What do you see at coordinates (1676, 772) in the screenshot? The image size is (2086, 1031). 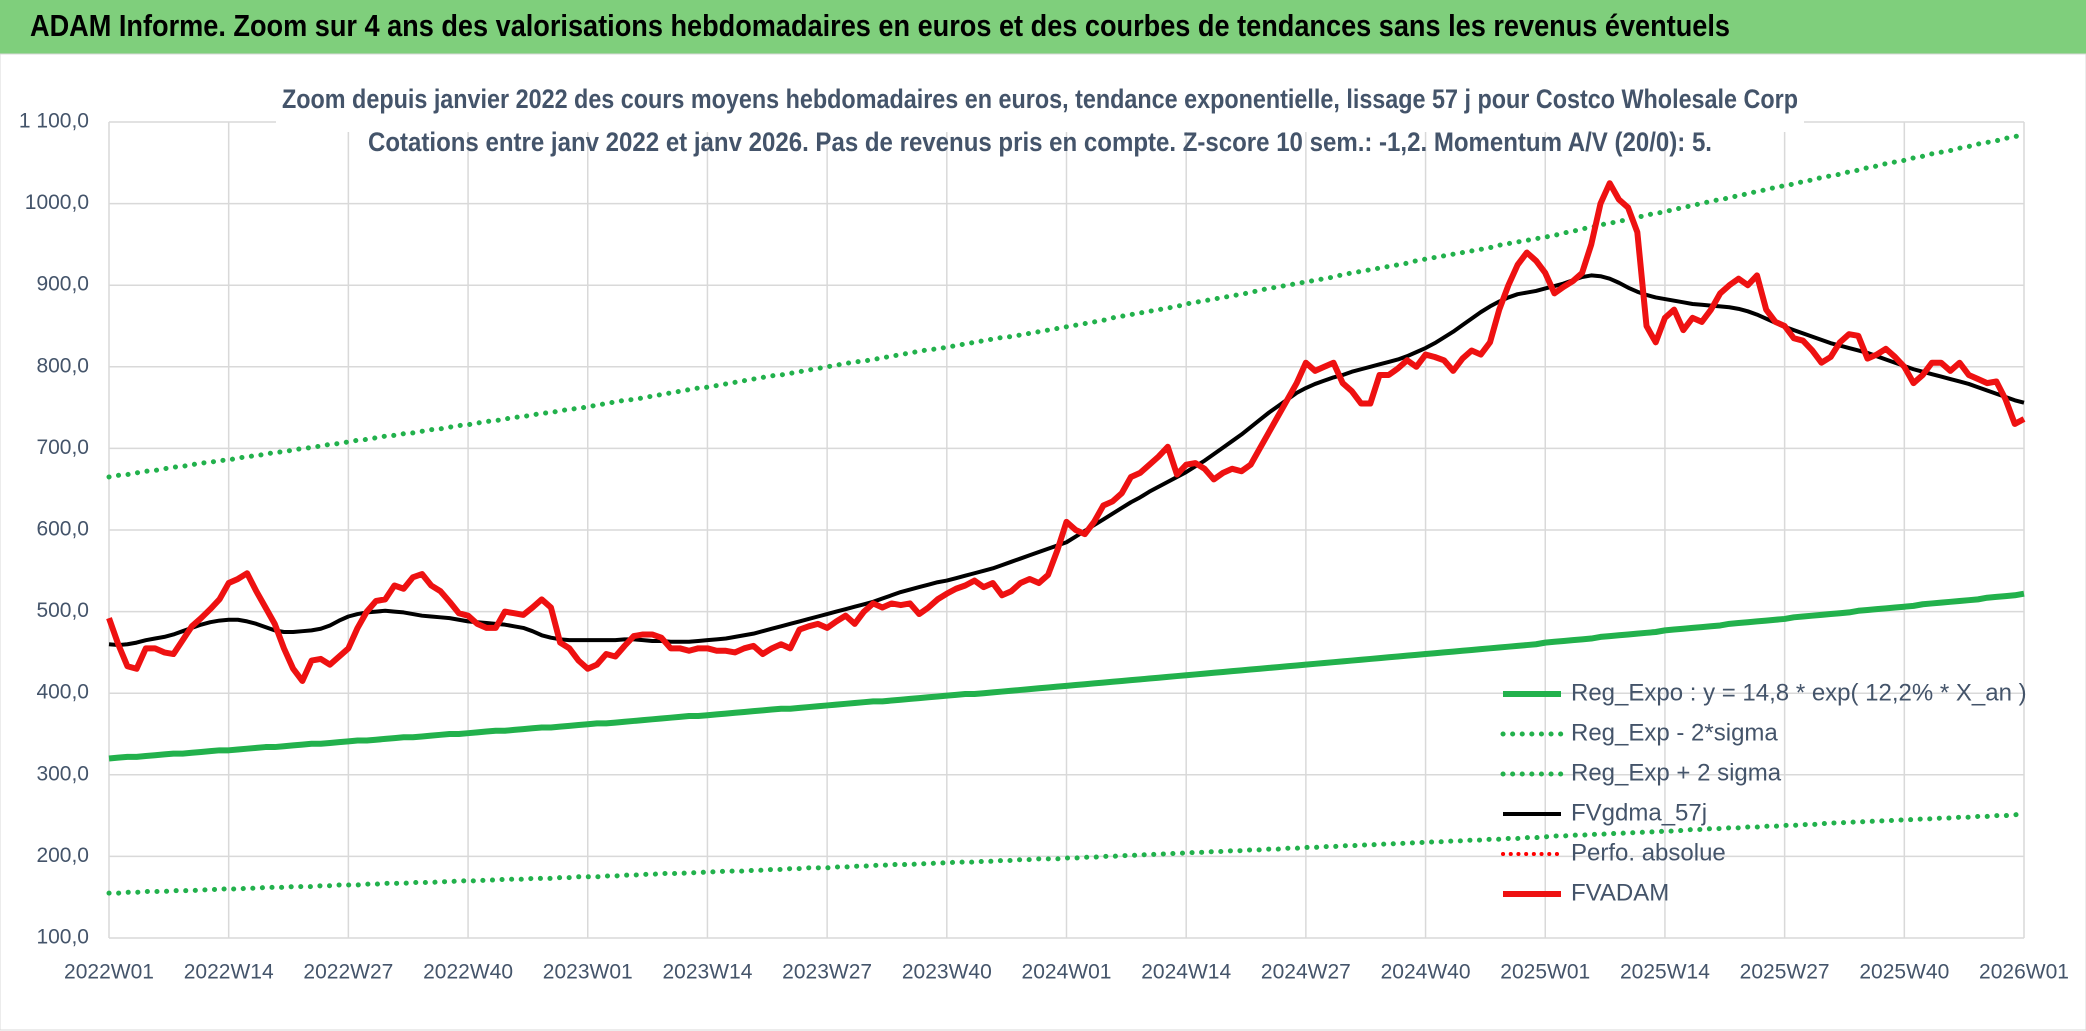 I see `legend-label: Reg_Exp + 2 sigma` at bounding box center [1676, 772].